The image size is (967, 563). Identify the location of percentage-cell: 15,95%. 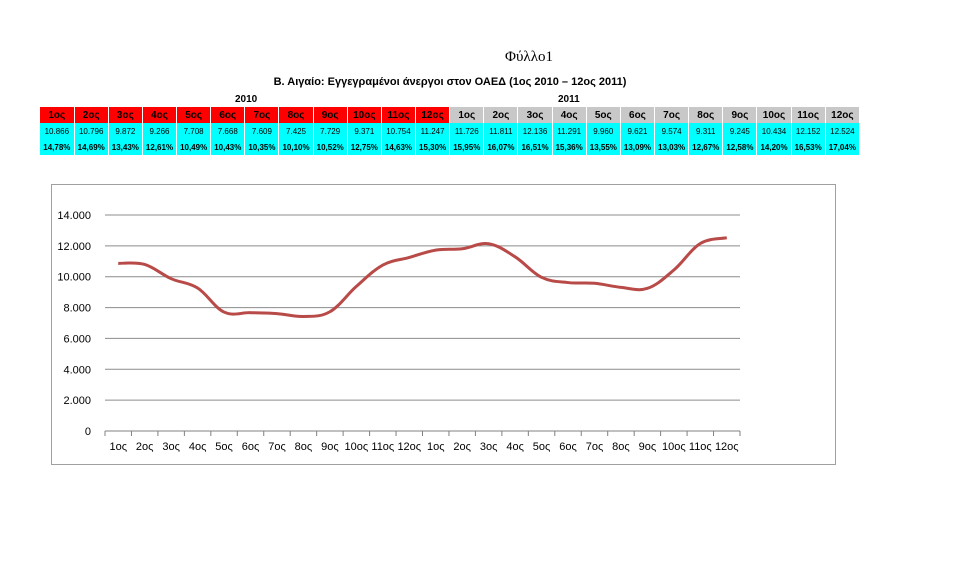
(467, 147).